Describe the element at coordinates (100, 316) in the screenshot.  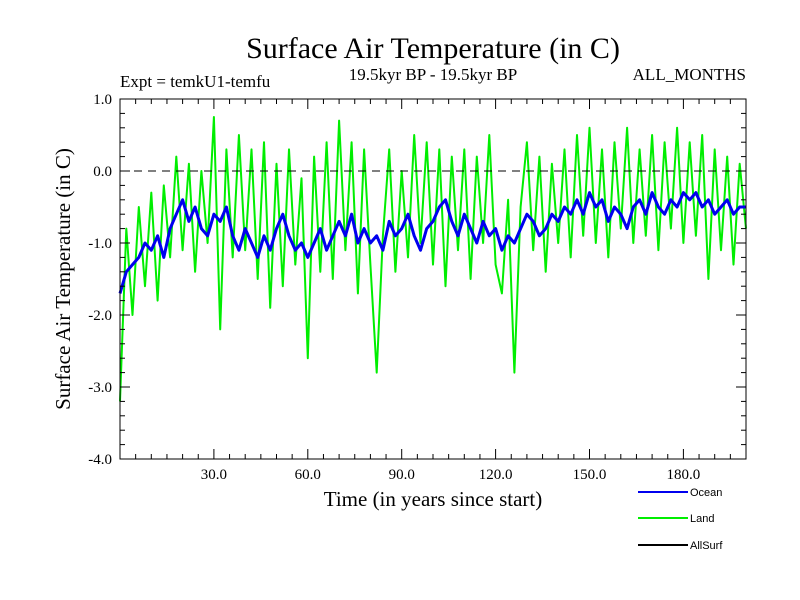
I see `y-tick-label: -2.0` at that location.